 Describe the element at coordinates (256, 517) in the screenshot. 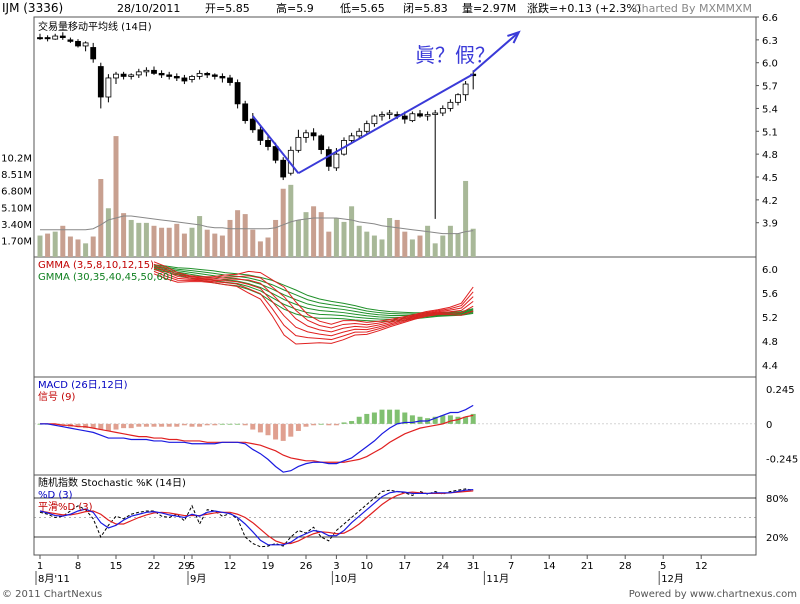

I see `stoch-d-line` at that location.